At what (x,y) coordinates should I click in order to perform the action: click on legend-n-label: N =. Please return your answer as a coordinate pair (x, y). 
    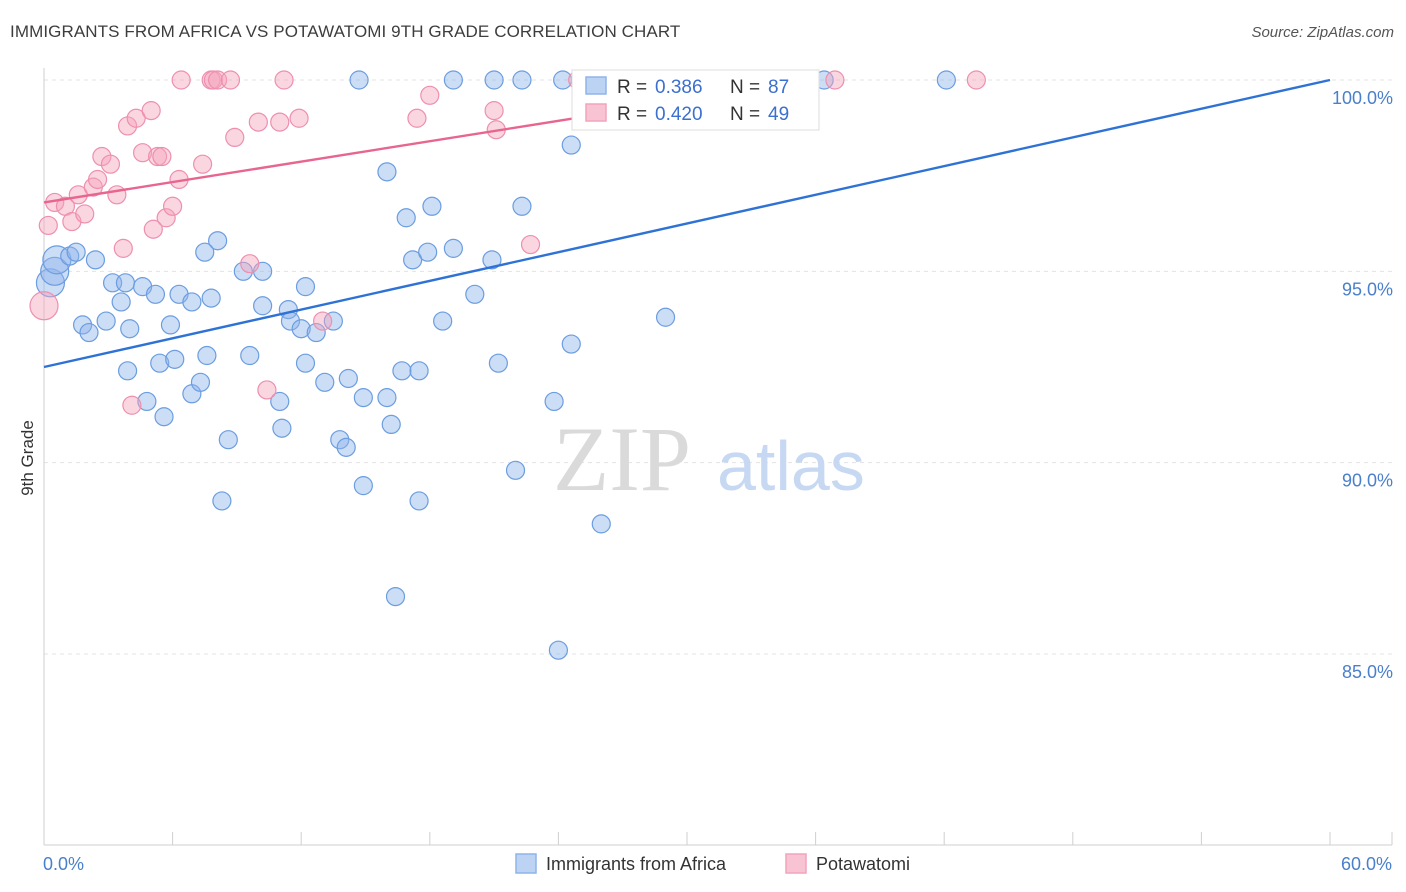
    Looking at the image, I should click on (745, 87).